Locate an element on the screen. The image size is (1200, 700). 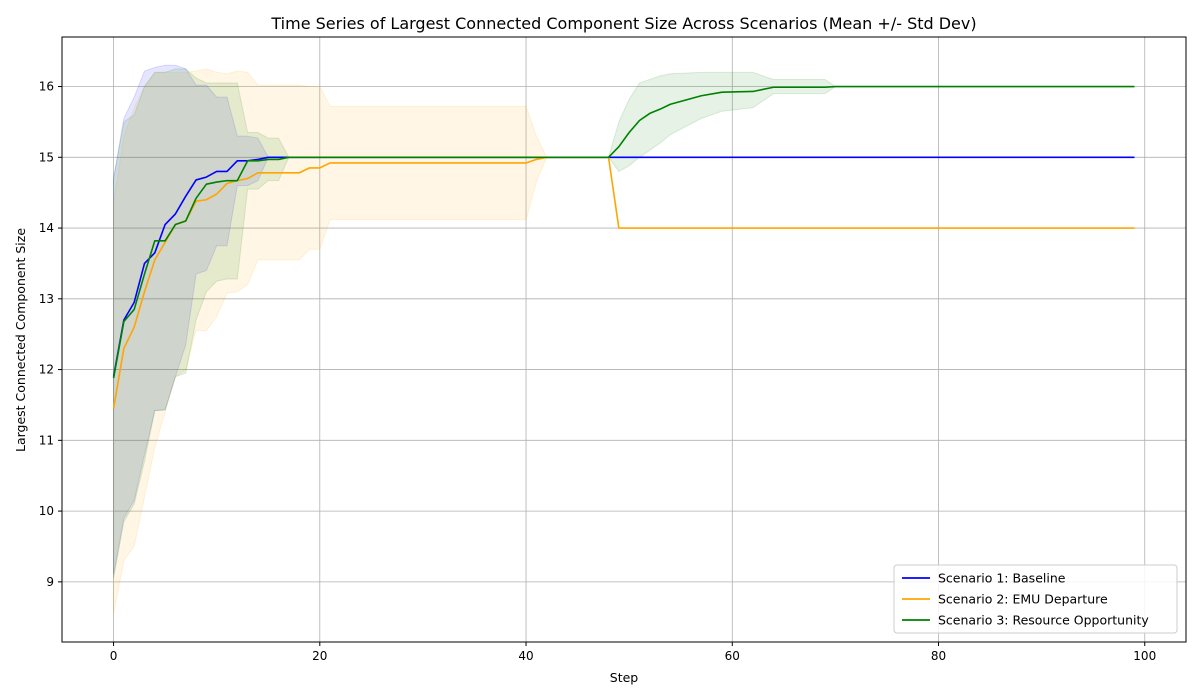
x-tick-label: 0 is located at coordinates (114, 656).